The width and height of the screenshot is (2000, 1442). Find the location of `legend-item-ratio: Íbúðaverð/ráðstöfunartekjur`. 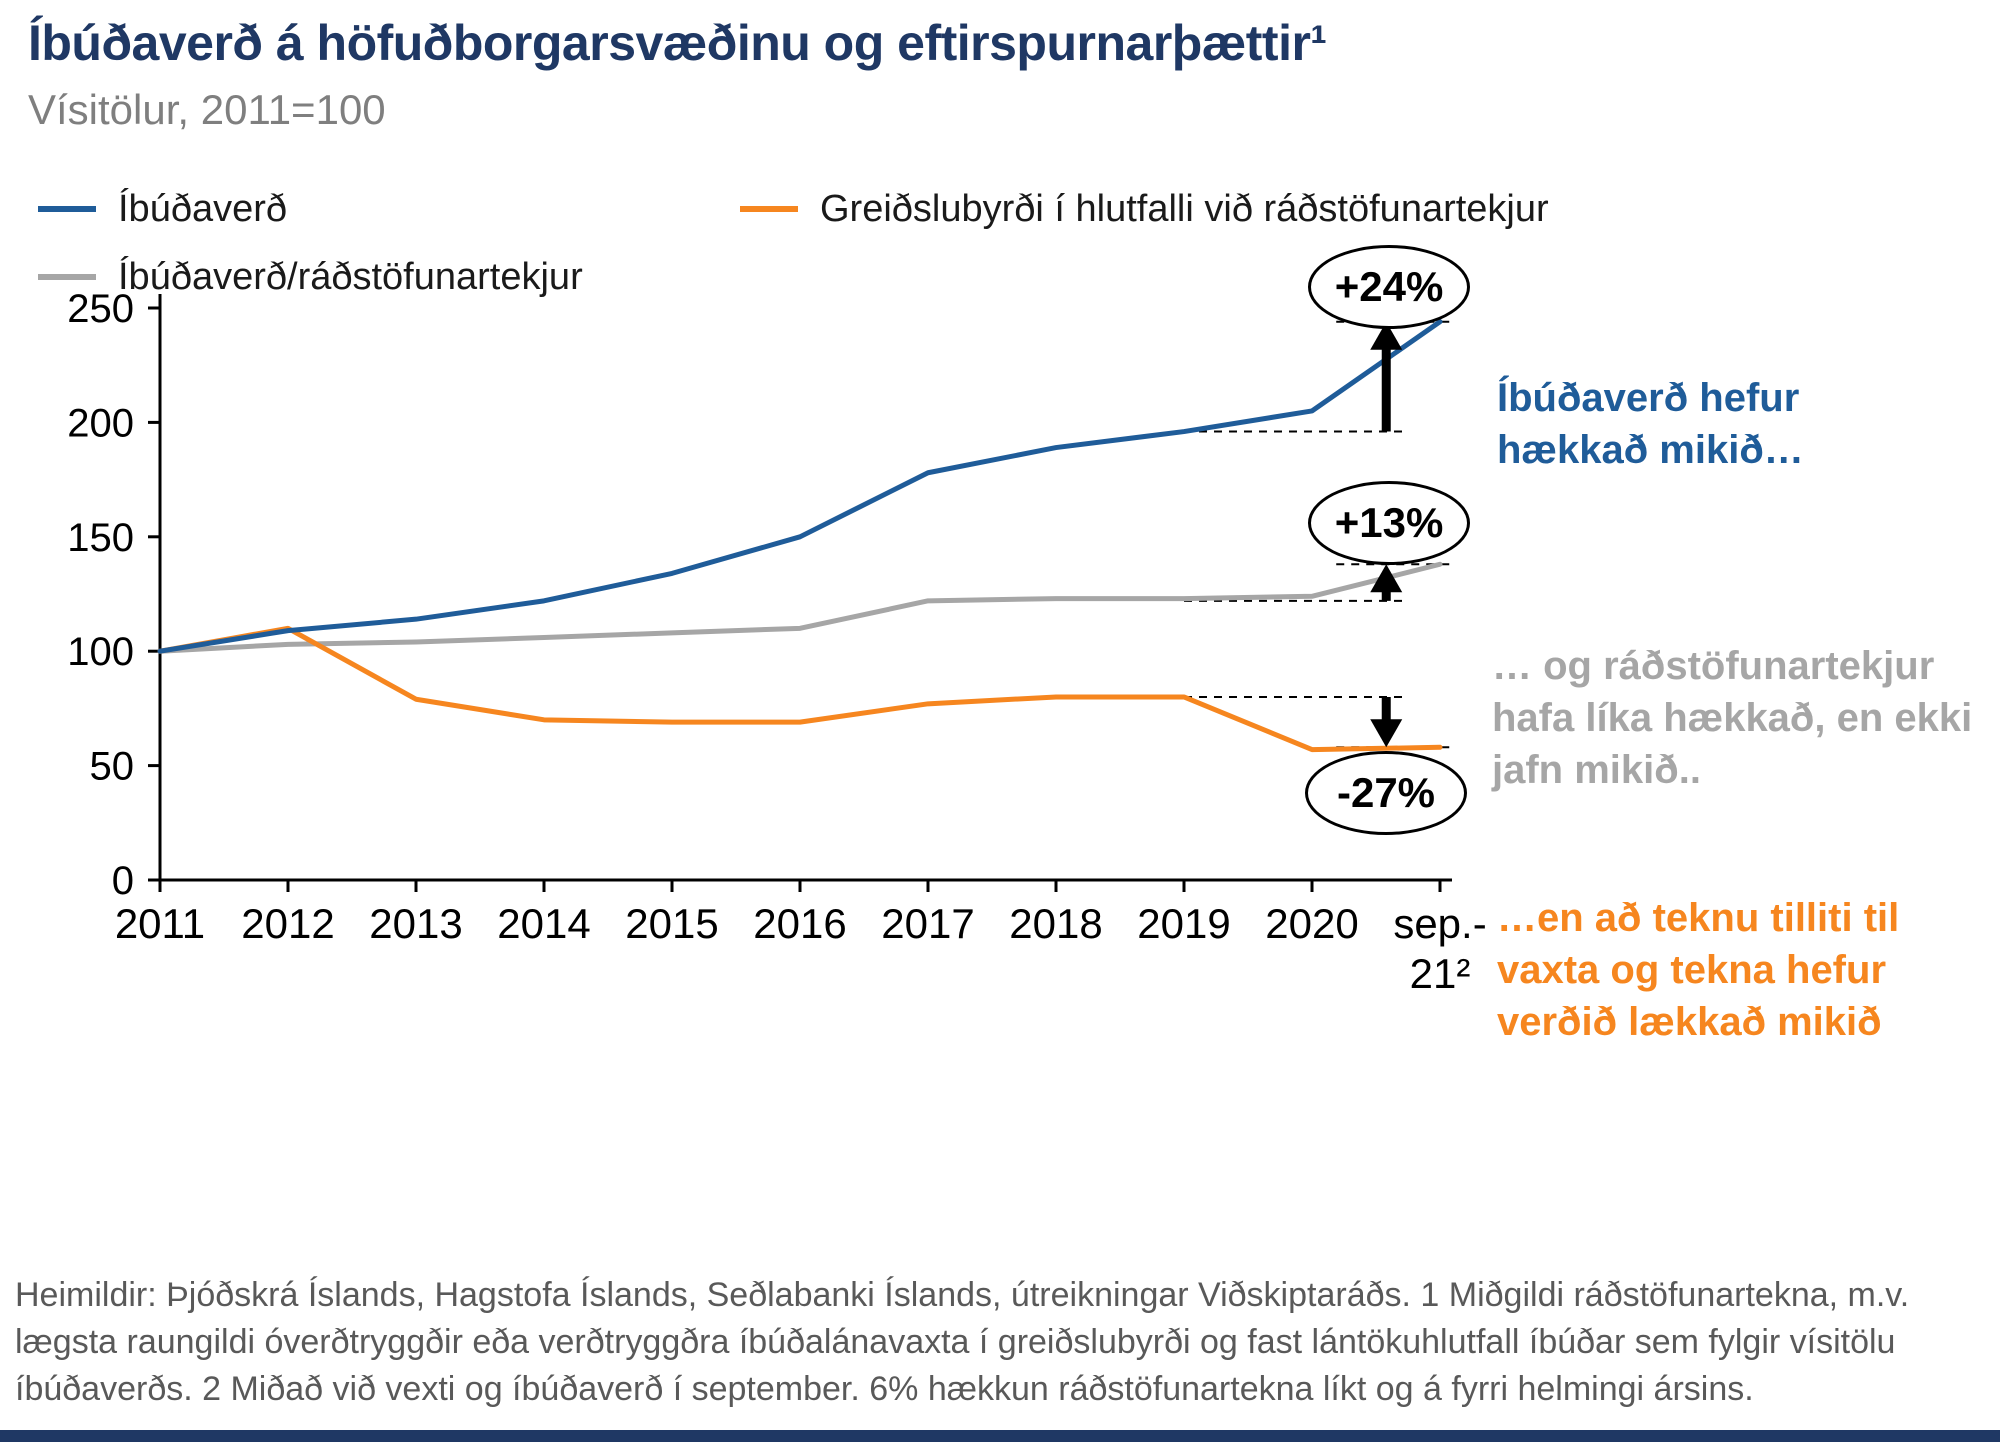

legend-item-ratio: Íbúðaverð/ráðstöfunartekjur is located at coordinates (310, 277).